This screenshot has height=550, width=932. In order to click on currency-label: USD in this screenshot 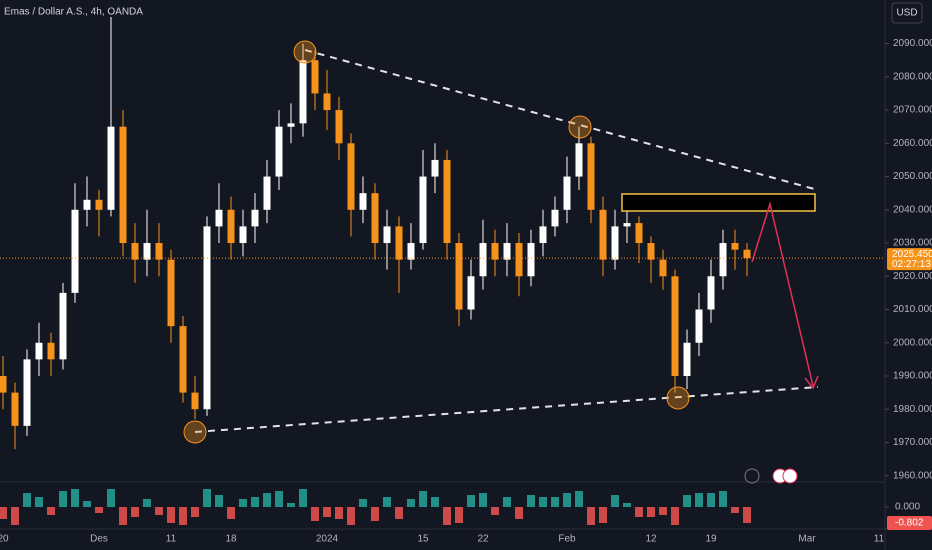, I will do `click(906, 13)`.